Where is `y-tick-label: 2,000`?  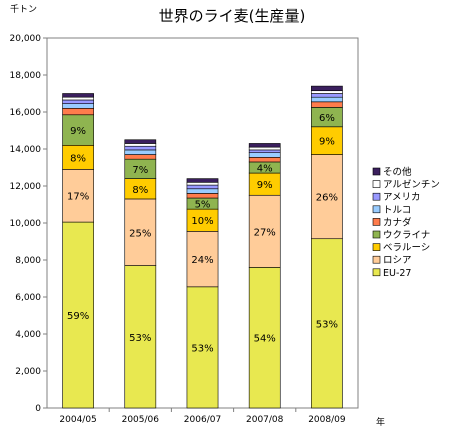
y-tick-label: 2,000 is located at coordinates (28, 372).